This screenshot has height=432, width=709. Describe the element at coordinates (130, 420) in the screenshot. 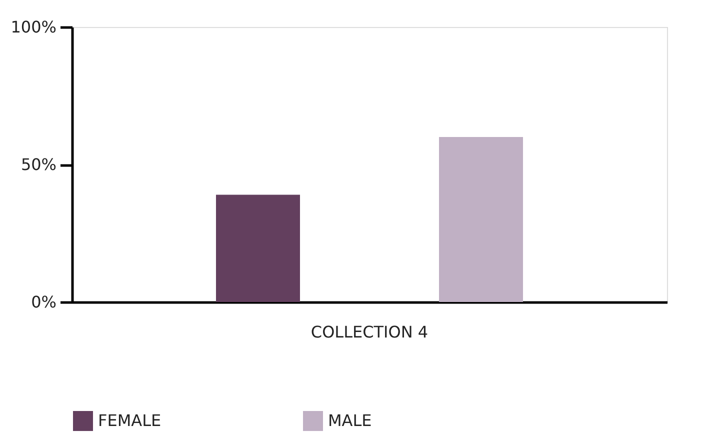

I see `legend-label: FEMALE` at that location.